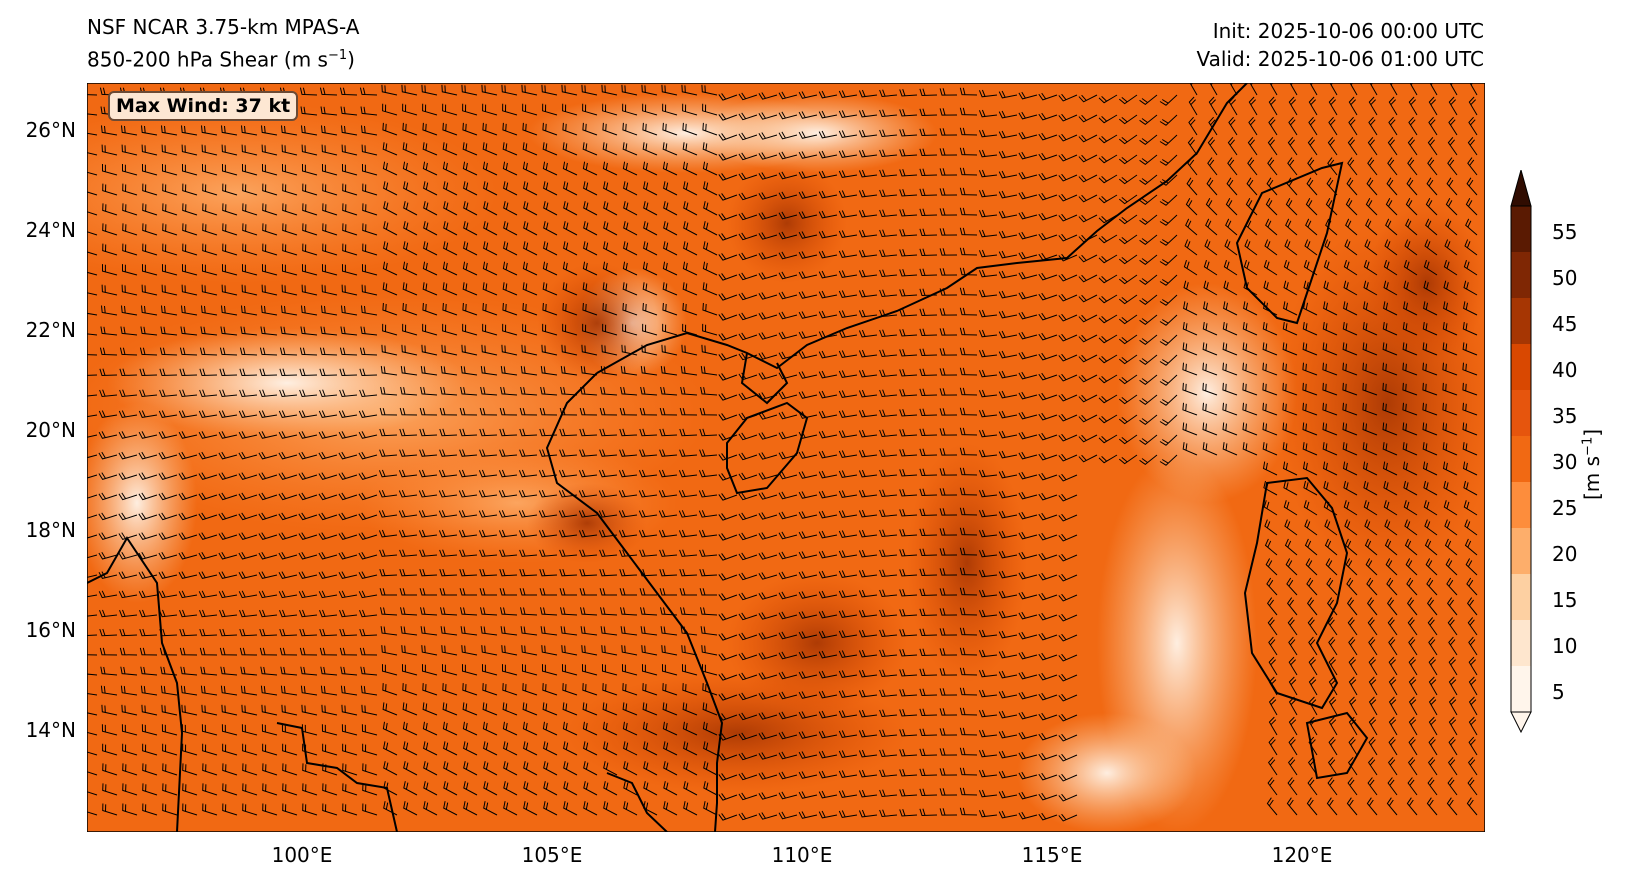  What do you see at coordinates (1521, 452) in the screenshot?
I see `colorbar` at bounding box center [1521, 452].